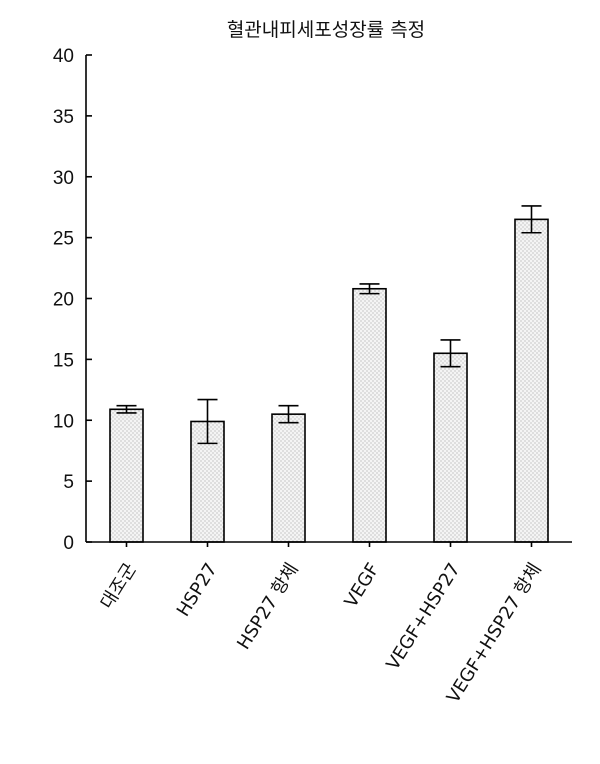 Image resolution: width=600 pixels, height=764 pixels. I want to click on y-tick-label: 20, so click(63, 300).